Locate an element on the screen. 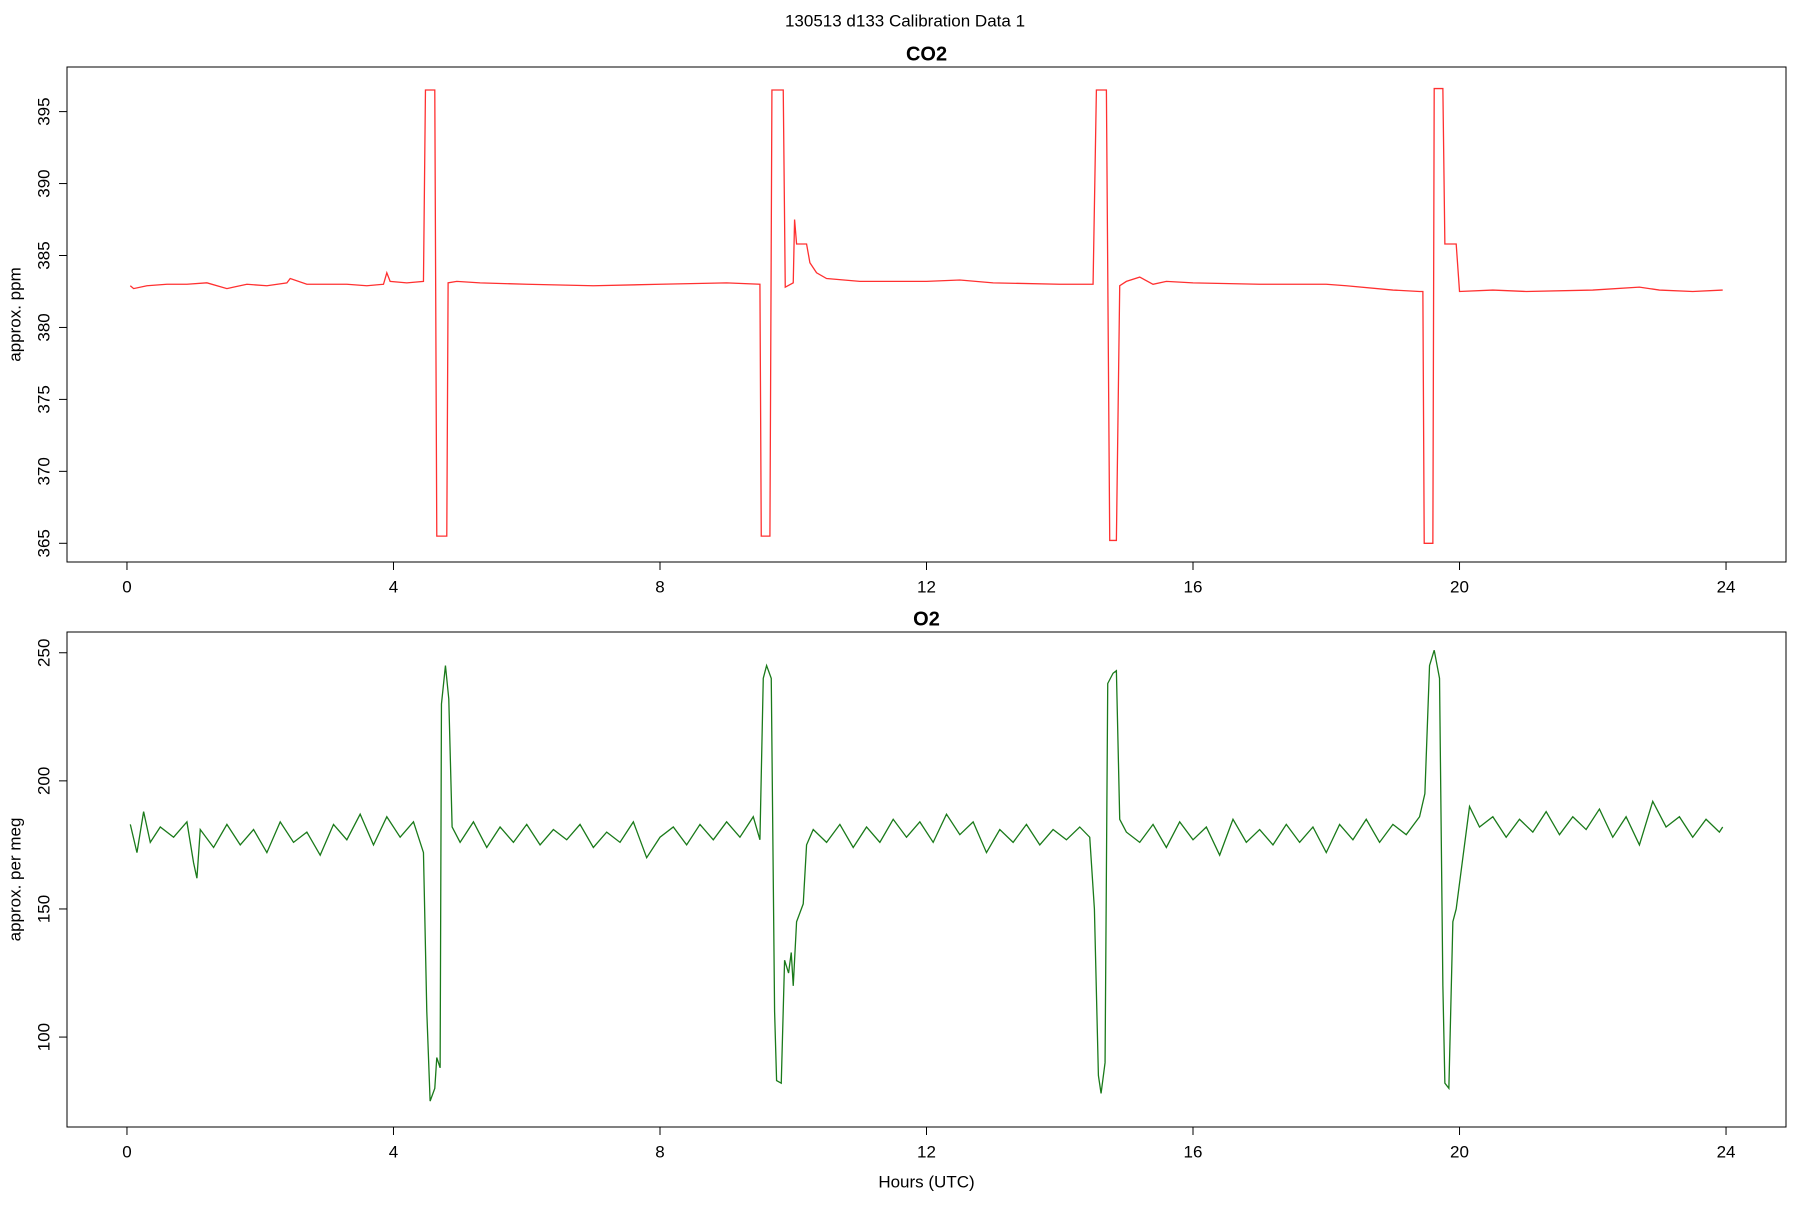 The image size is (1800, 1205). chart-title: O2 is located at coordinates (926, 619).